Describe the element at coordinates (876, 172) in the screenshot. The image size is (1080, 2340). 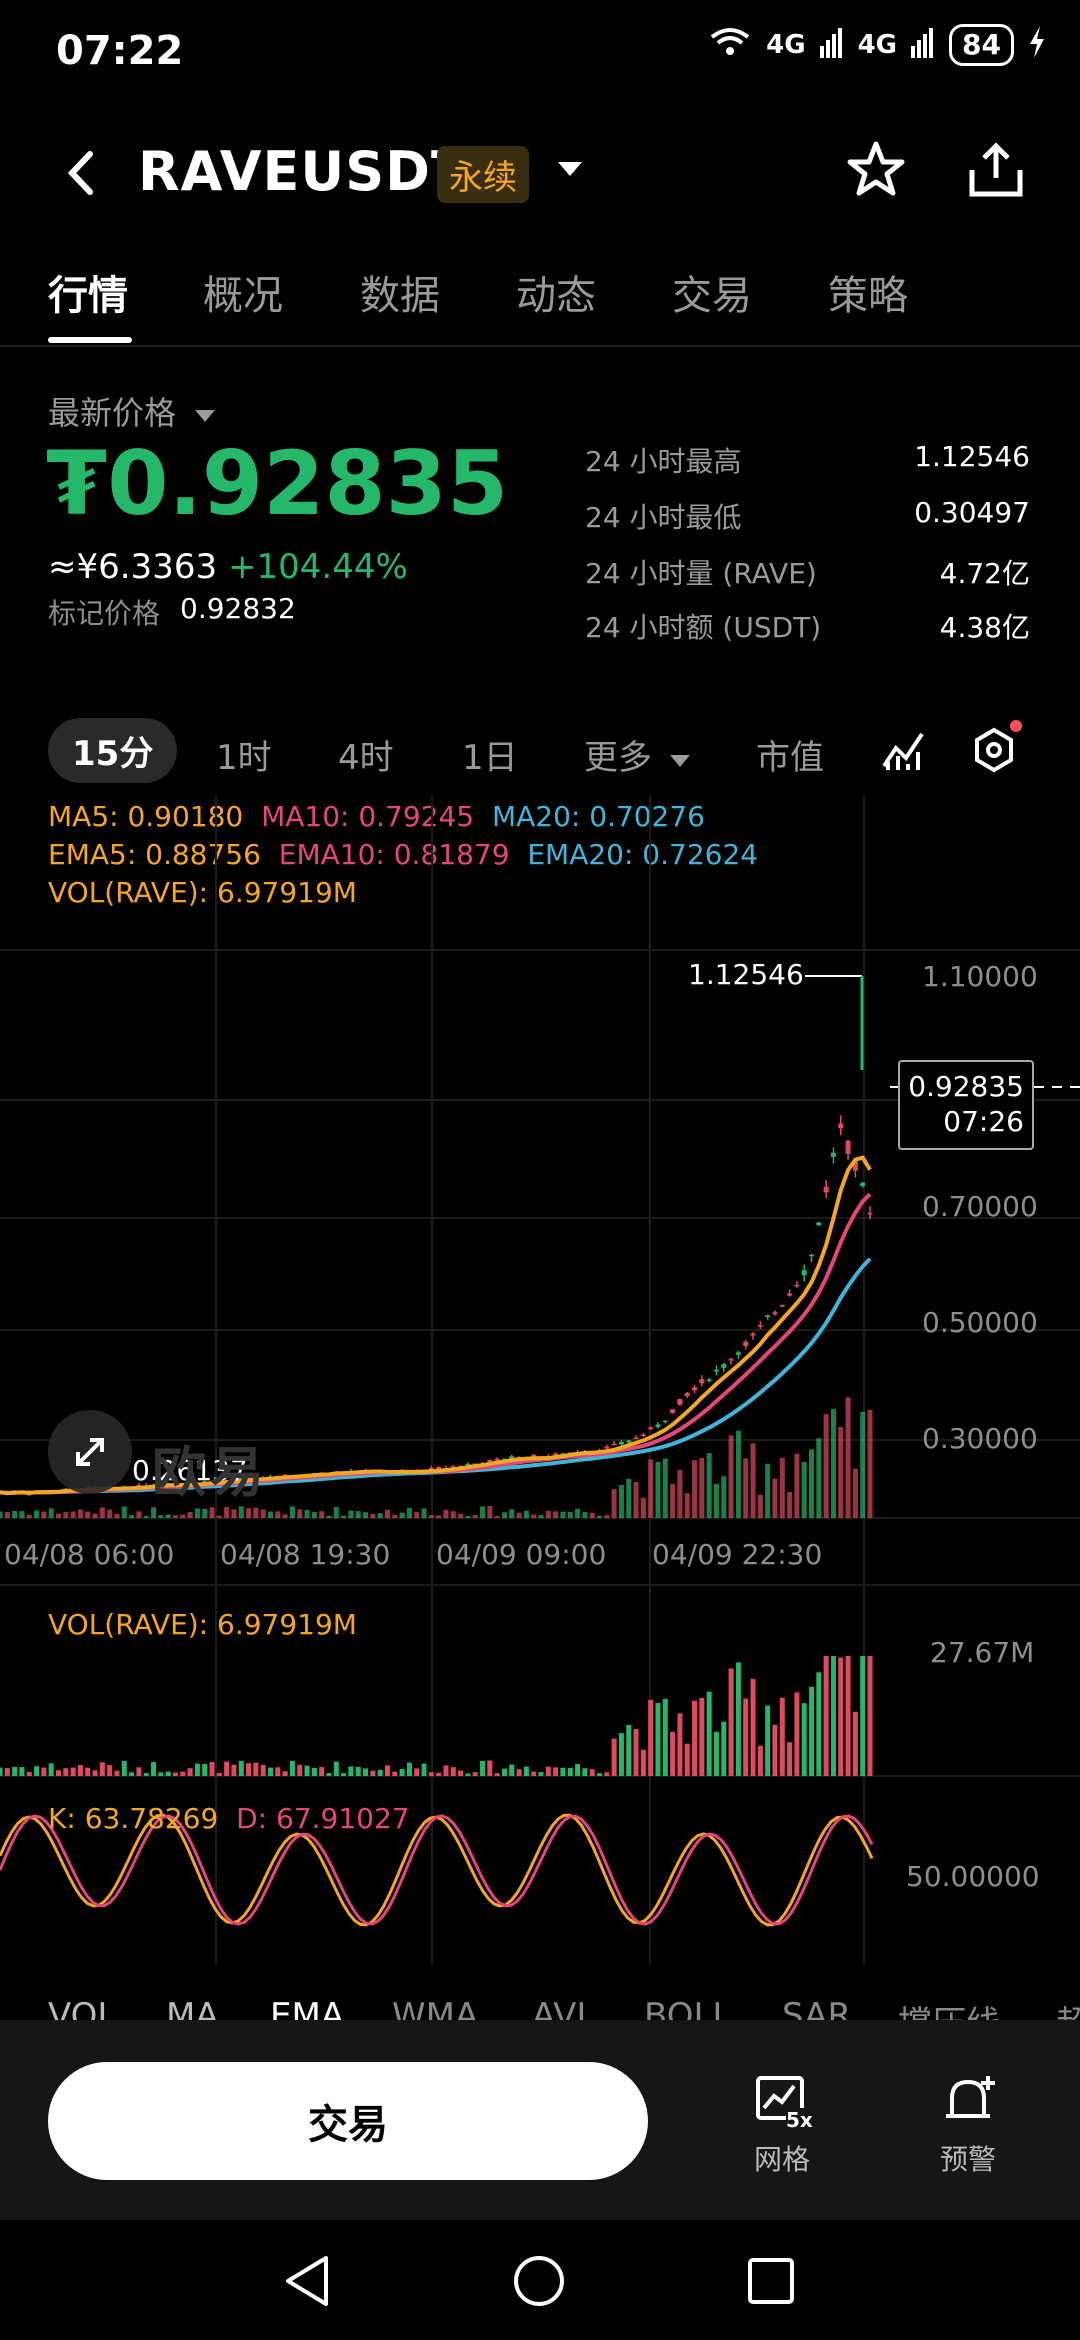
I see `star-icon` at that location.